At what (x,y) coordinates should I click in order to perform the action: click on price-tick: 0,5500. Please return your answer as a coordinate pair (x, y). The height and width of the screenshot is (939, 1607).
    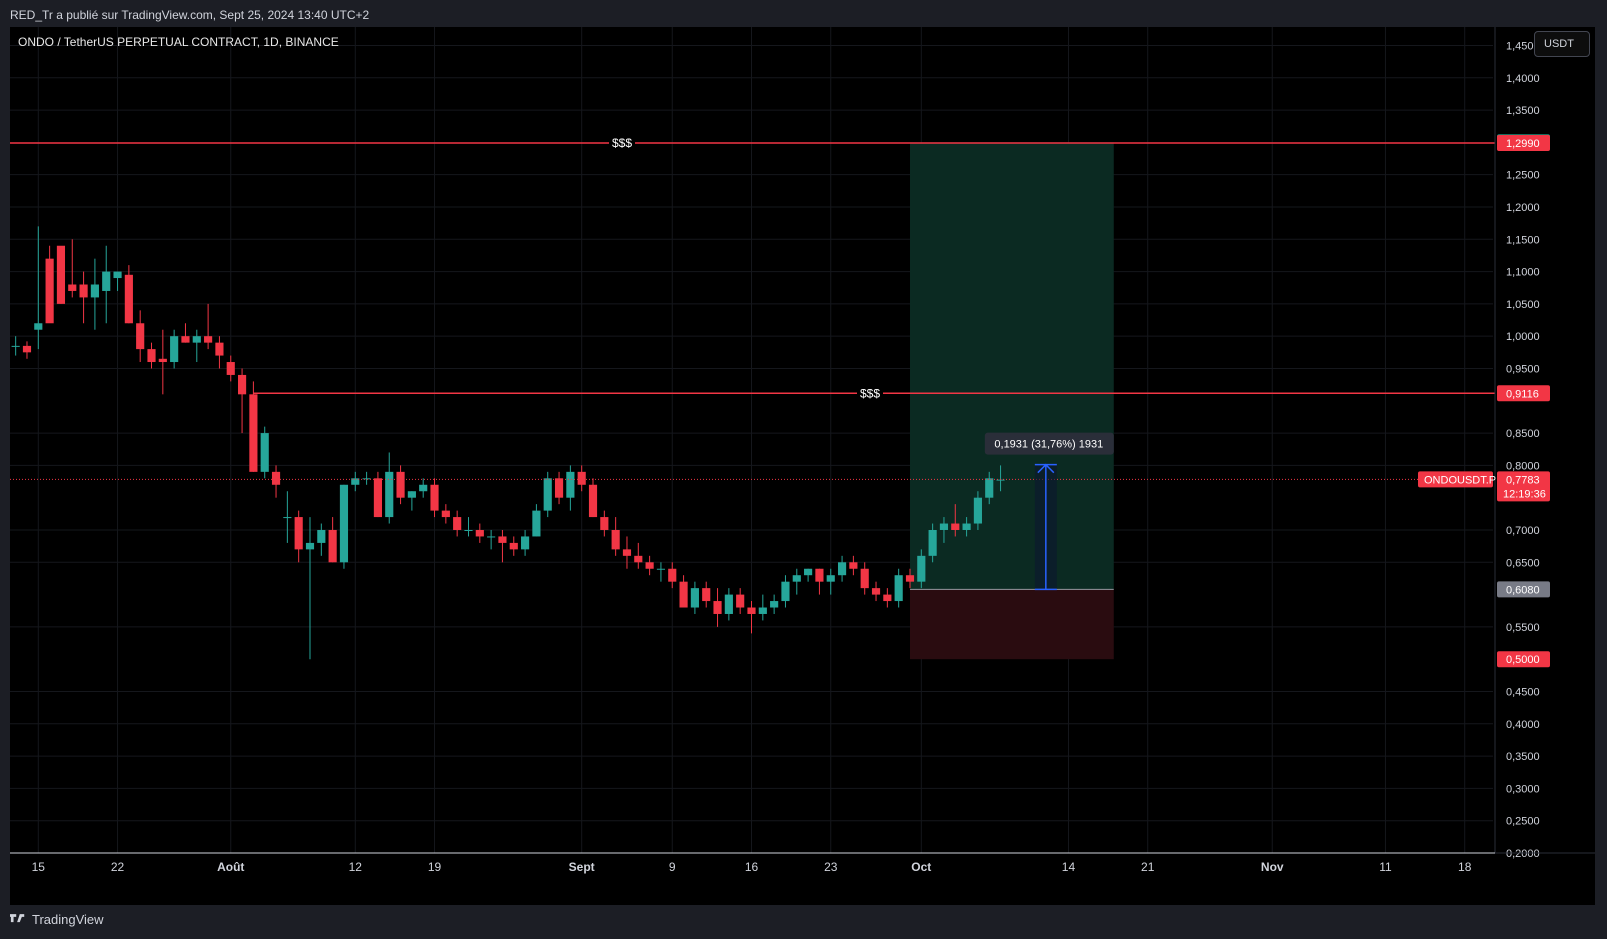
    Looking at the image, I should click on (1523, 628).